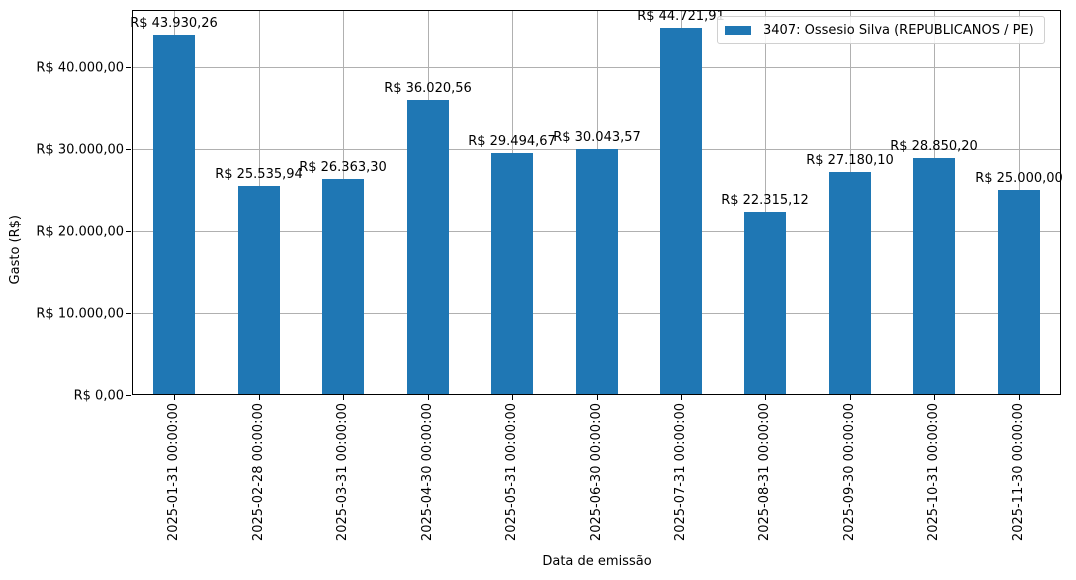 This screenshot has height=580, width=1076. What do you see at coordinates (597, 561) in the screenshot?
I see `x-axis-label: Data de emissão` at bounding box center [597, 561].